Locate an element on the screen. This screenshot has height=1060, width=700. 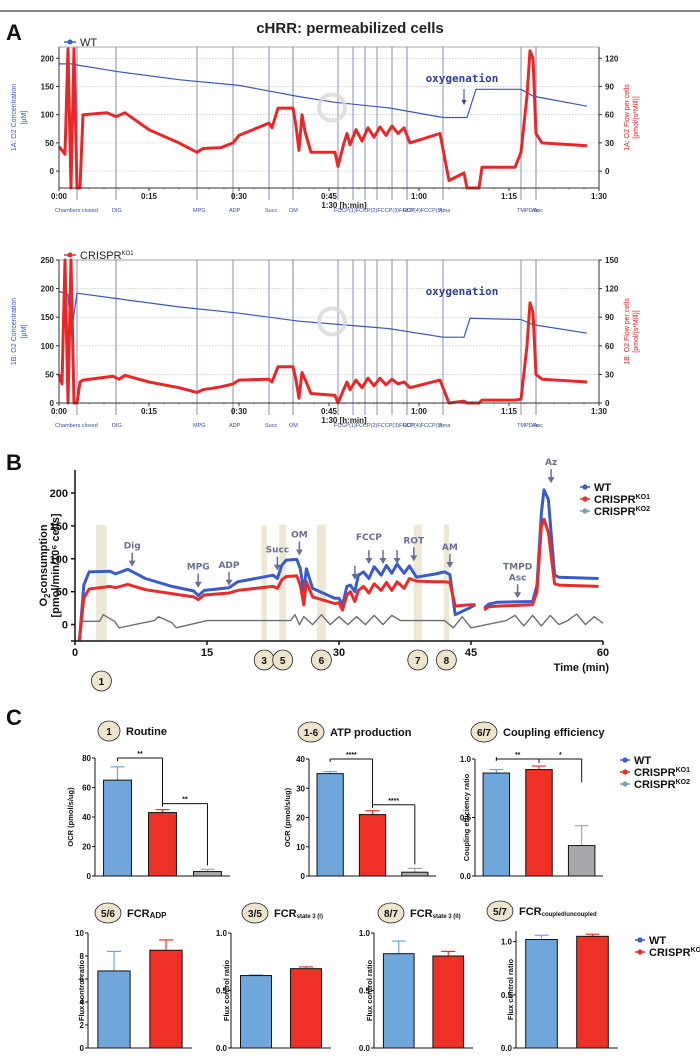
arrow-label: Succ is located at coordinates (278, 551).